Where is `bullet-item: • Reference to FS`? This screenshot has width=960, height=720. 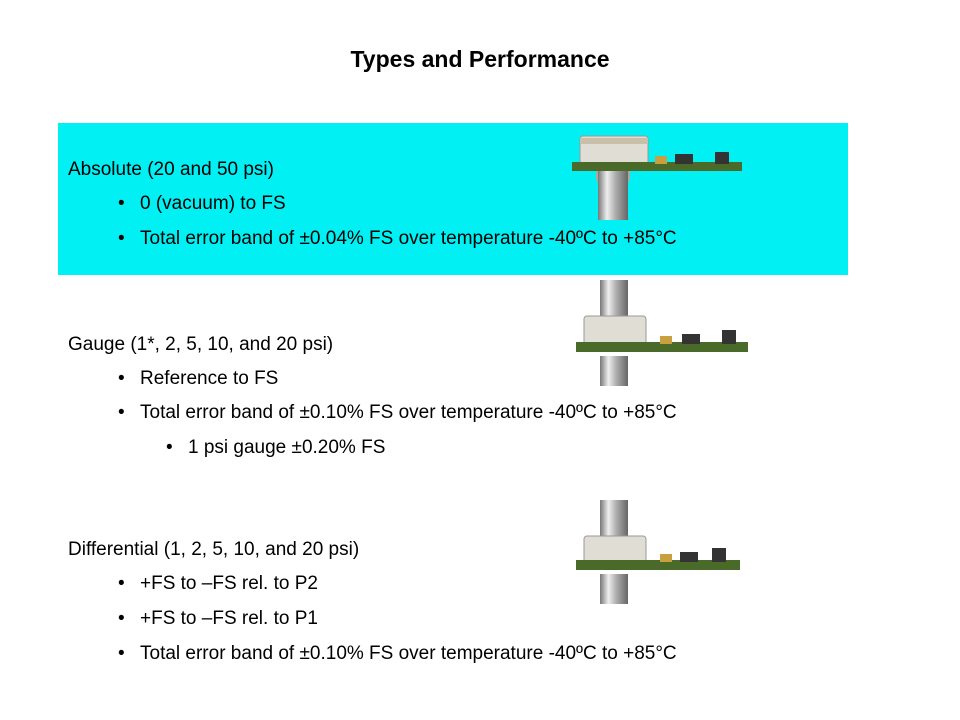 bullet-item: • Reference to FS is located at coordinates (198, 379).